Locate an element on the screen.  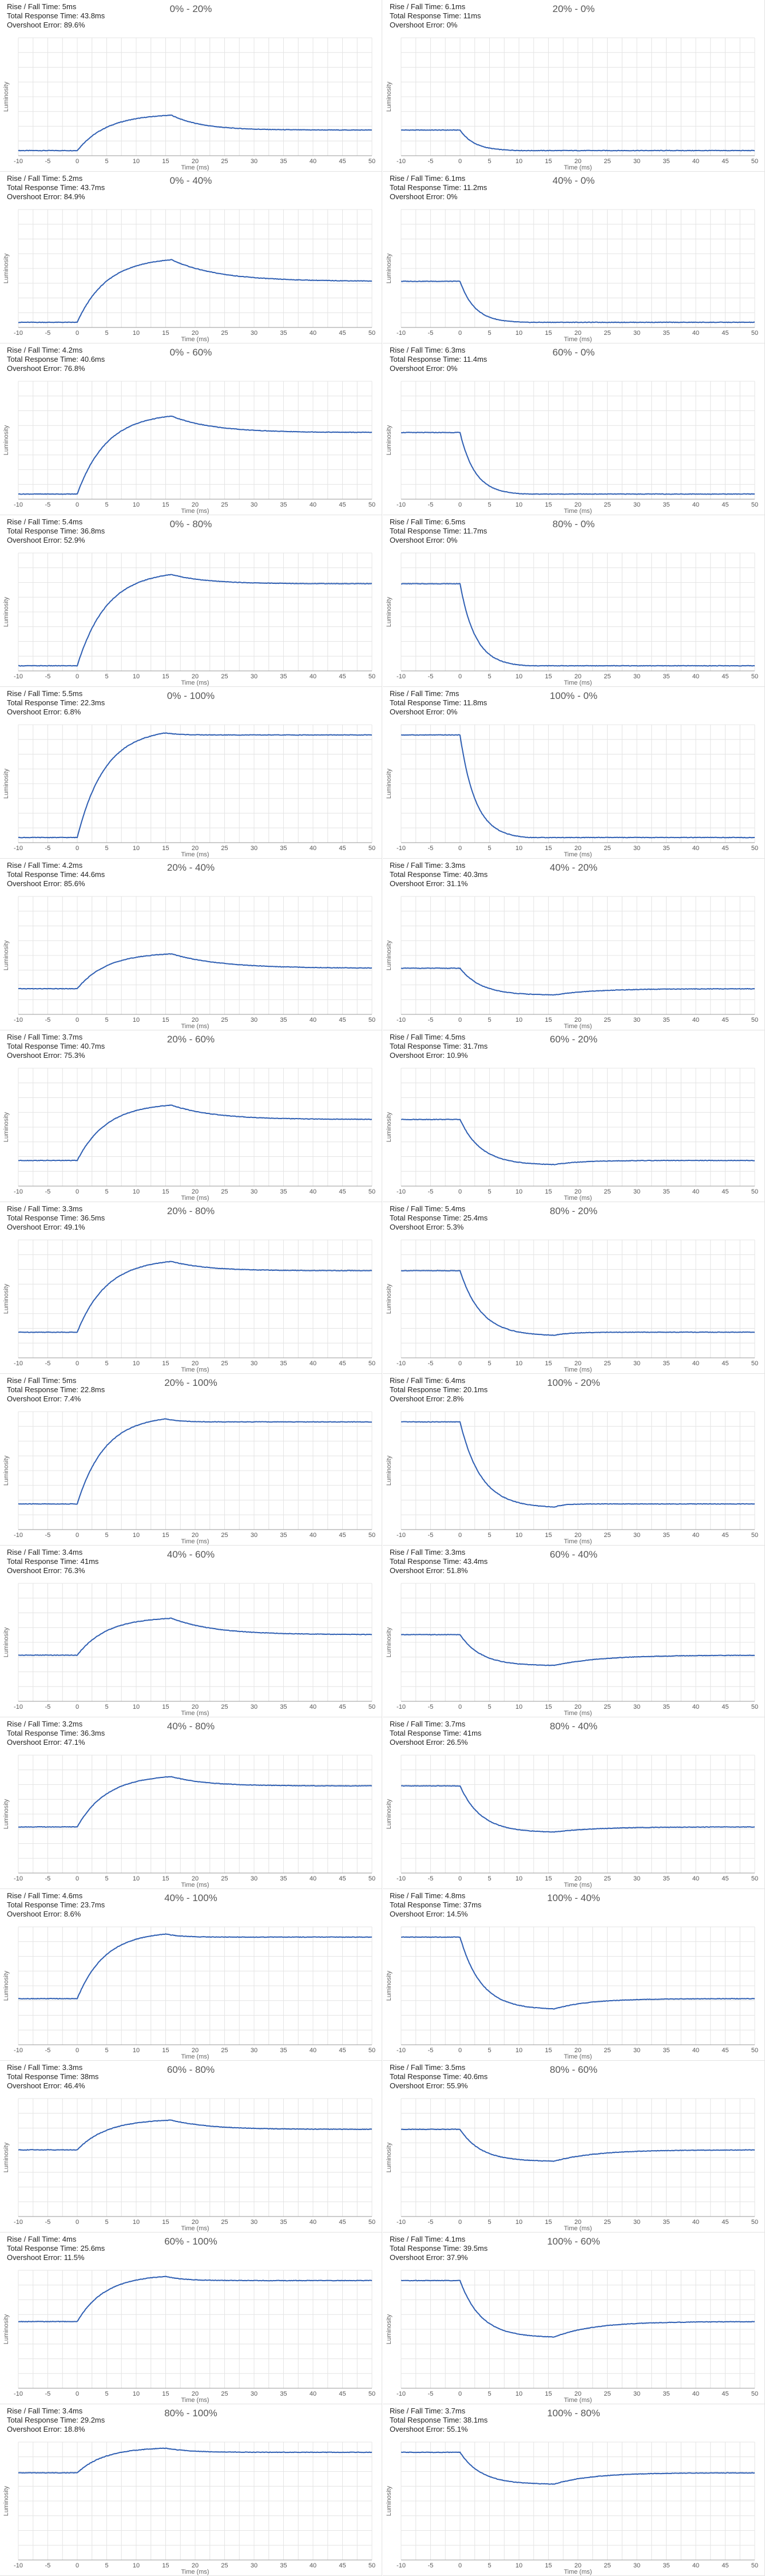
stat-line: Rise / Fall Time: 5.4ms is located at coordinates (45, 521).